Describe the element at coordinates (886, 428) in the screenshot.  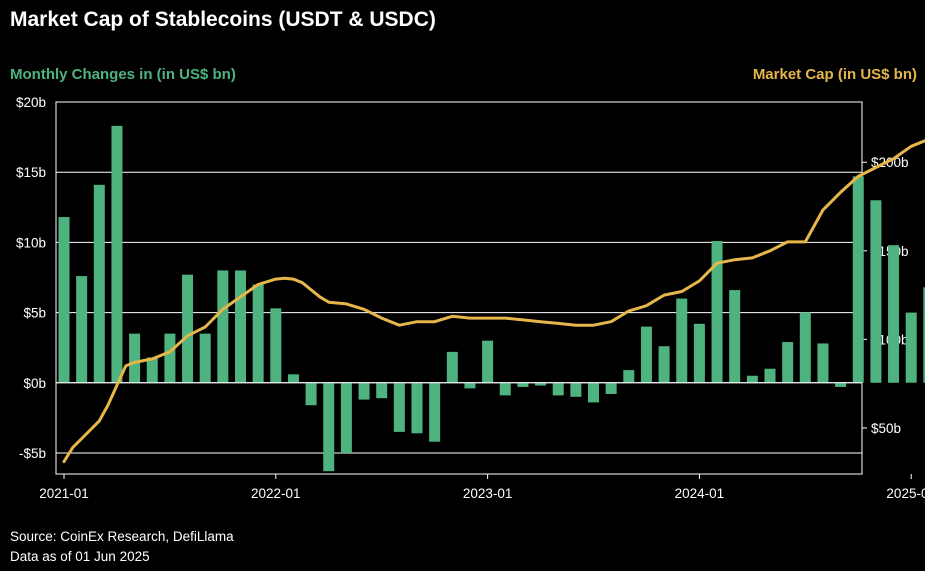
I see `right-tick-label: $50b` at that location.